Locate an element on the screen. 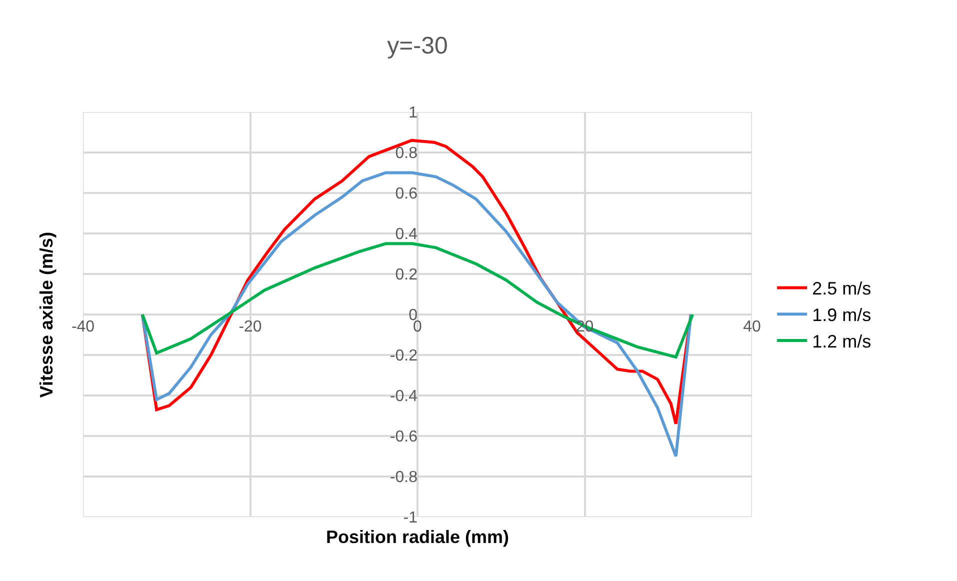  y-tick-label: -0.8 is located at coordinates (404, 477).